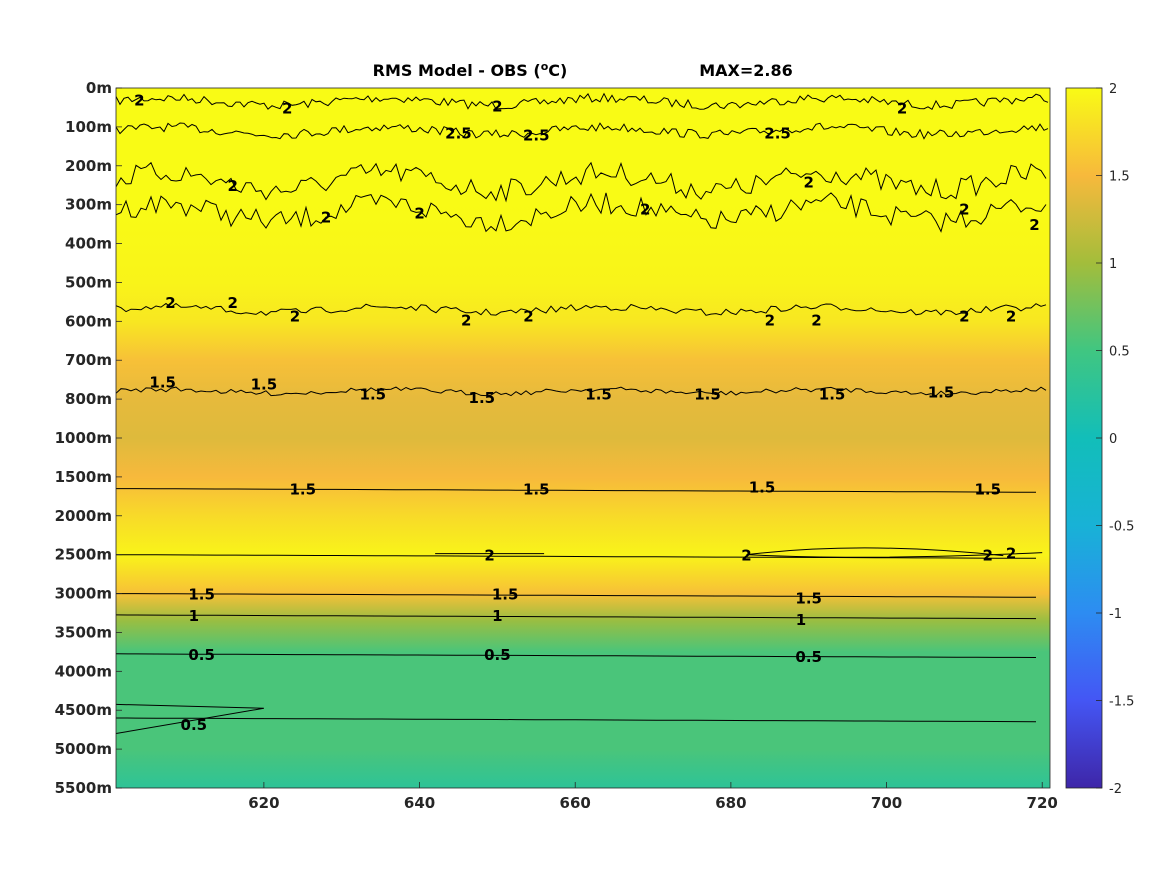 The image size is (1167, 875). I want to click on colorbar-tick-label: 0, so click(1113, 439).